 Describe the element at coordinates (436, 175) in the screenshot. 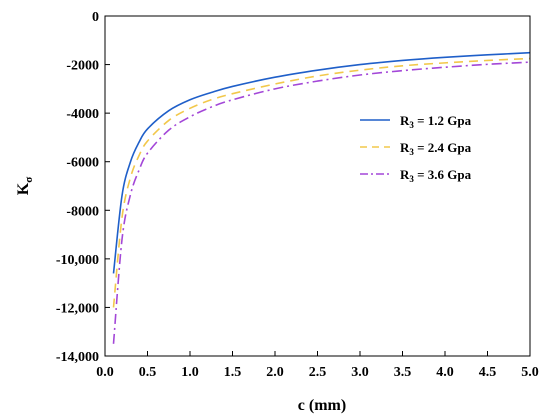

I see `legend-label-3: R3 = 3.6 Gpa` at that location.